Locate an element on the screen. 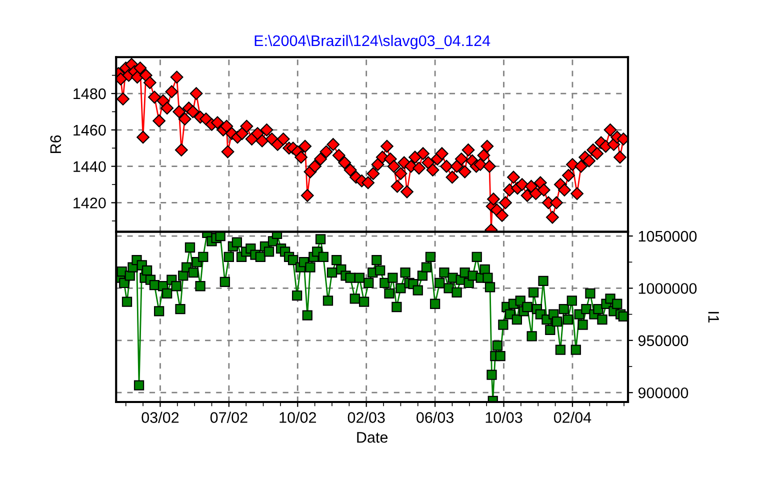 This screenshot has height=480, width=764. y2-tick-label: 1050000 is located at coordinates (667, 236).